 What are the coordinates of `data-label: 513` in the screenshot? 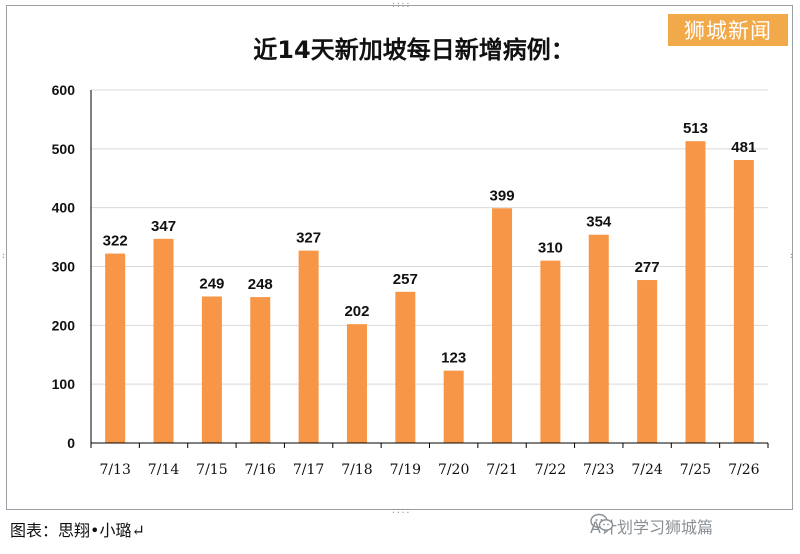 It's located at (695, 128).